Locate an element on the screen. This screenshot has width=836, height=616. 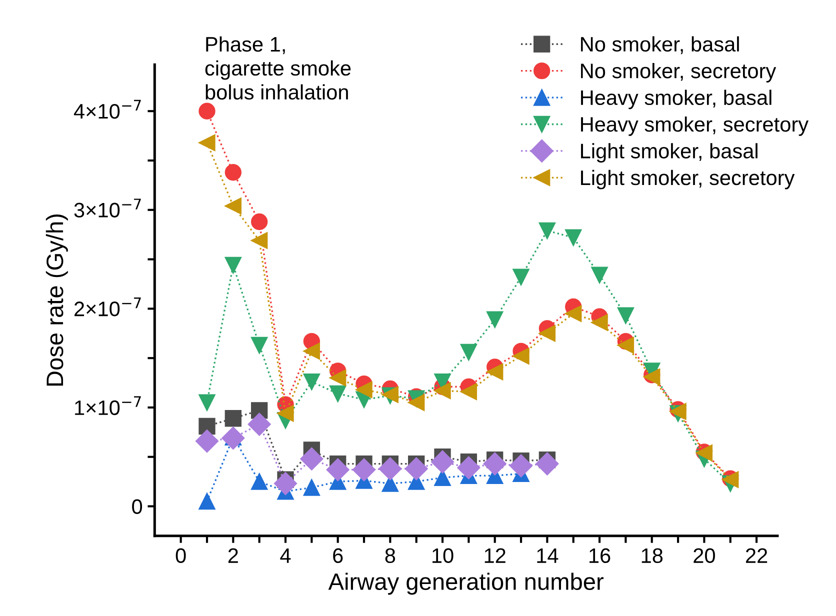
y-tick-label: 2×10$^{−7}$ is located at coordinates (107, 306).